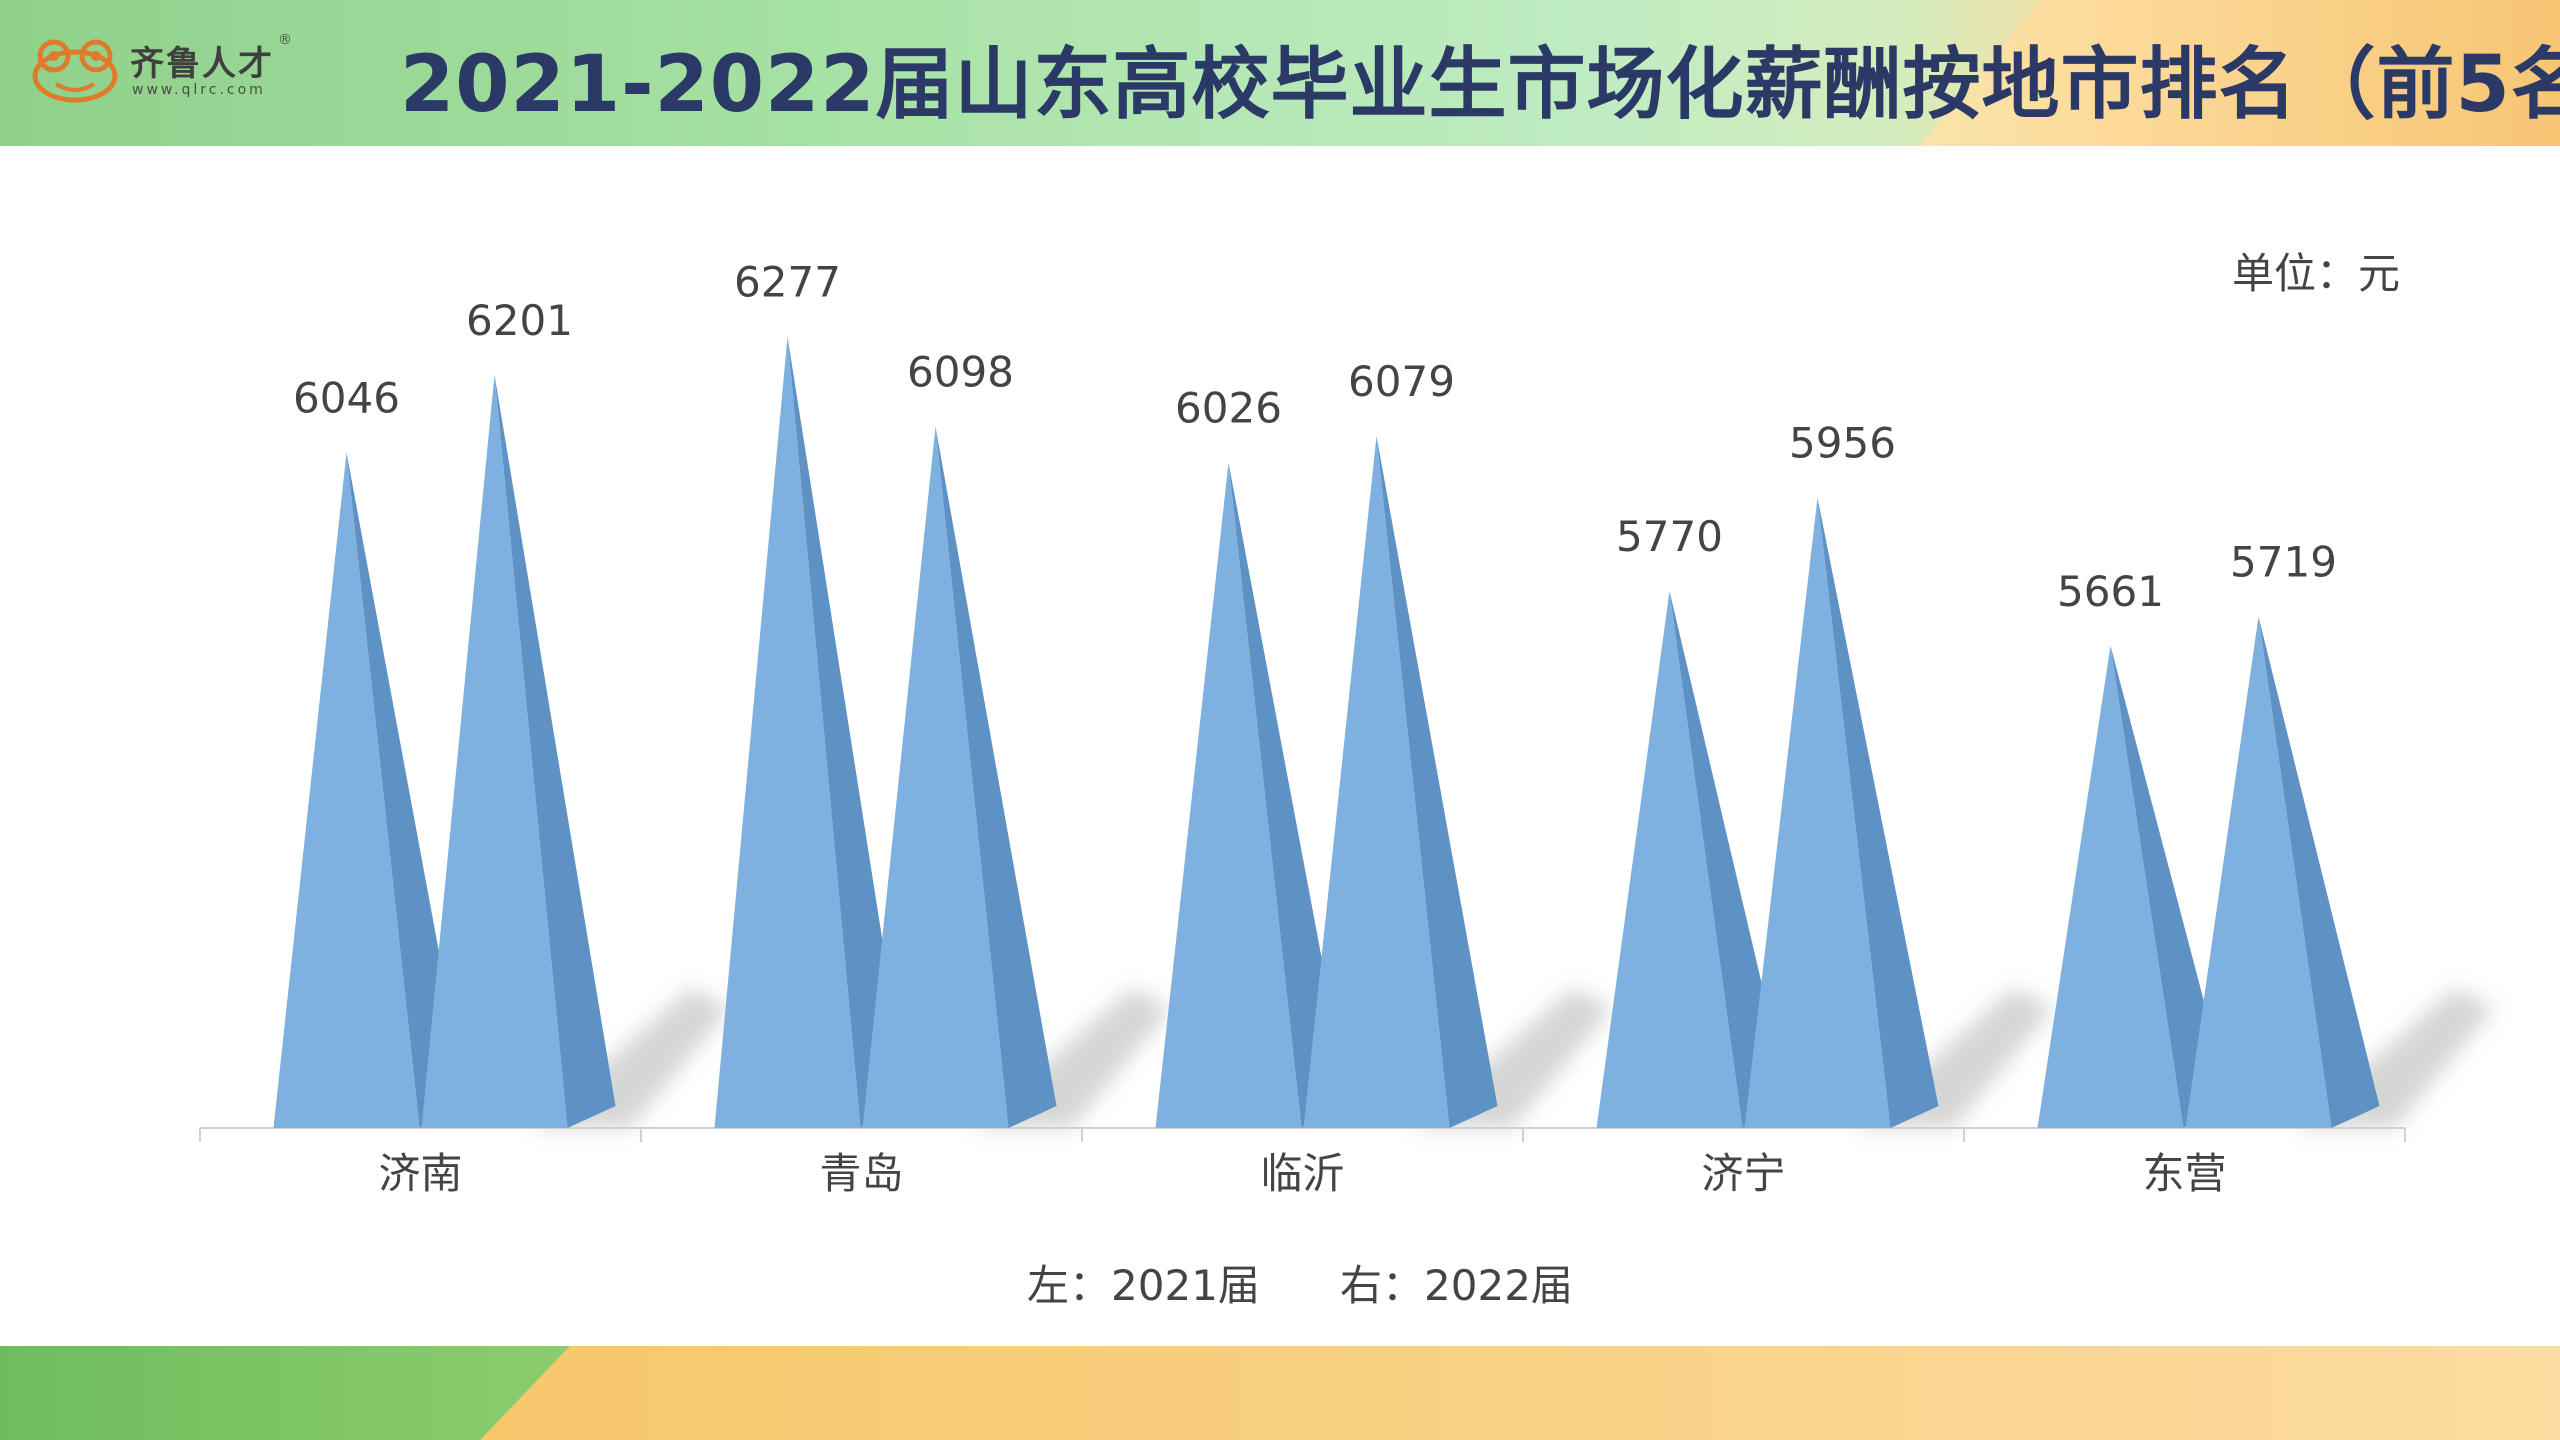  Describe the element at coordinates (202, 64) in the screenshot. I see `logo-name: 齐鲁人才` at that location.